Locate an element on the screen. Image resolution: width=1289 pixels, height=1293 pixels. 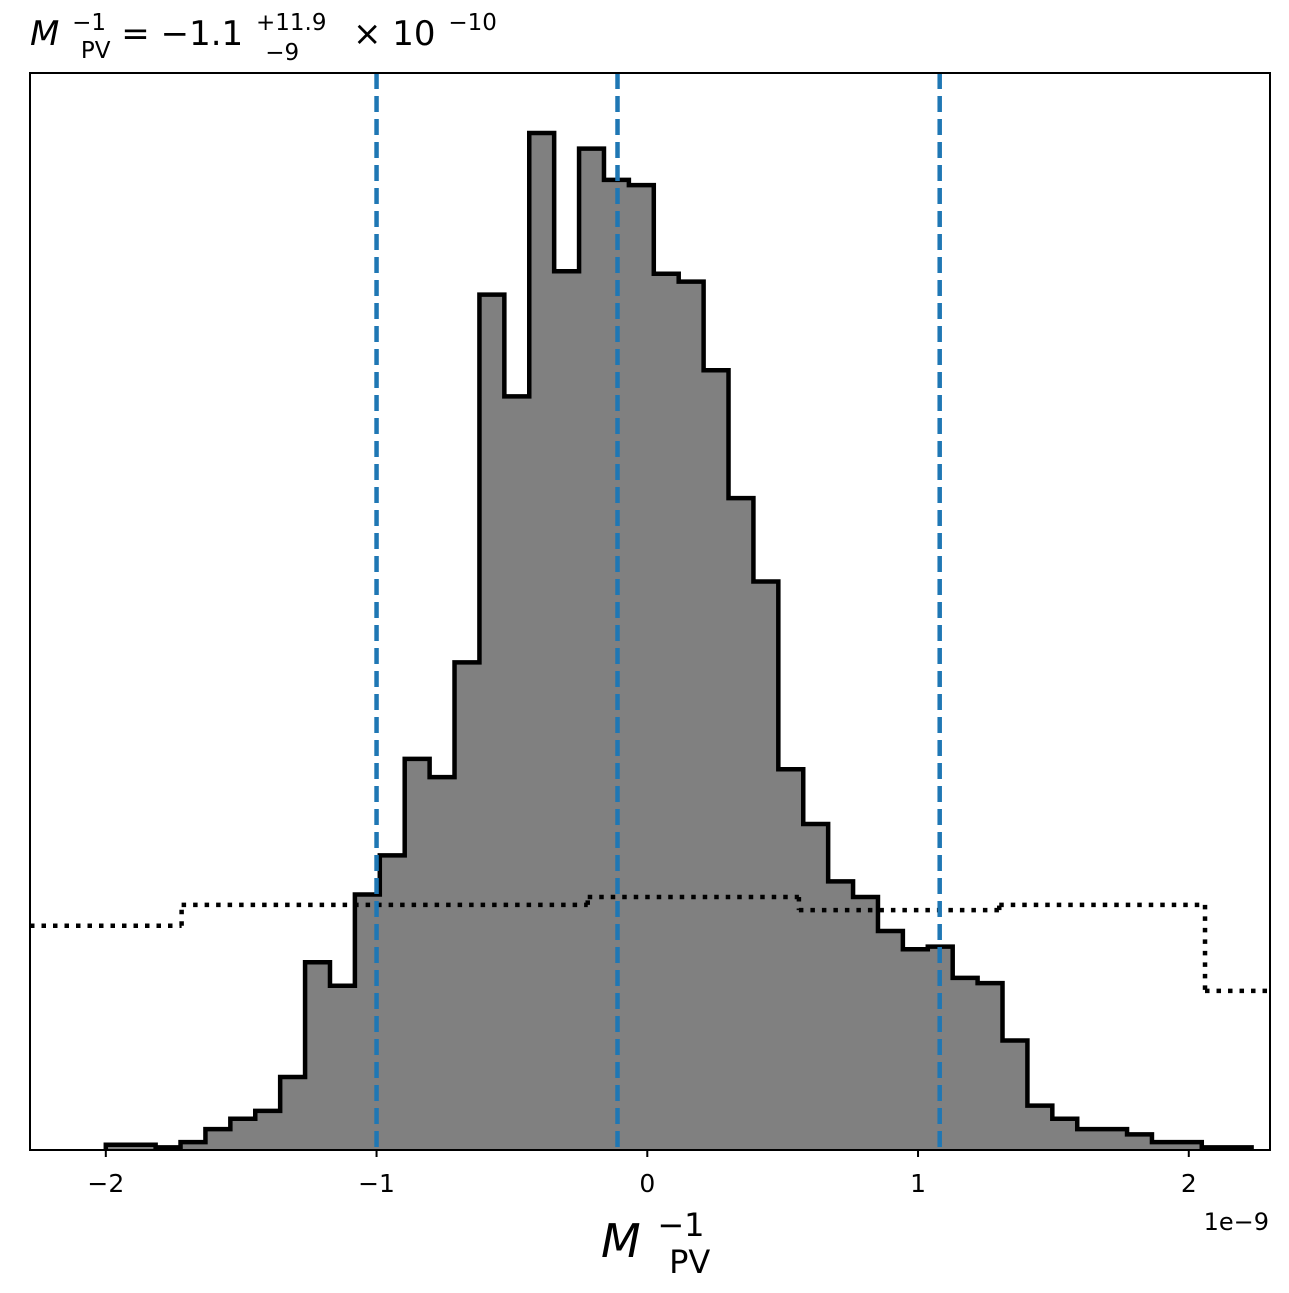
x-axis-label: M −1 PV is located at coordinates (660, 1237).